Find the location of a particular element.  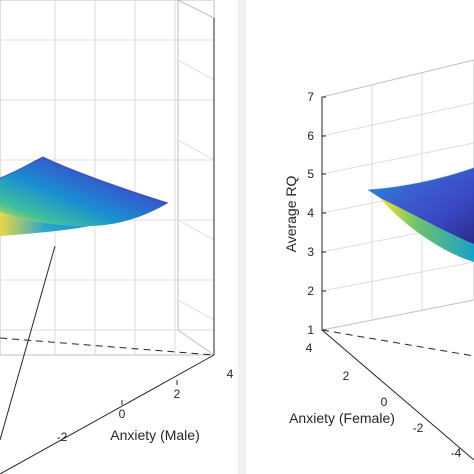

right-x-tick-label: 2 is located at coordinates (346, 376).